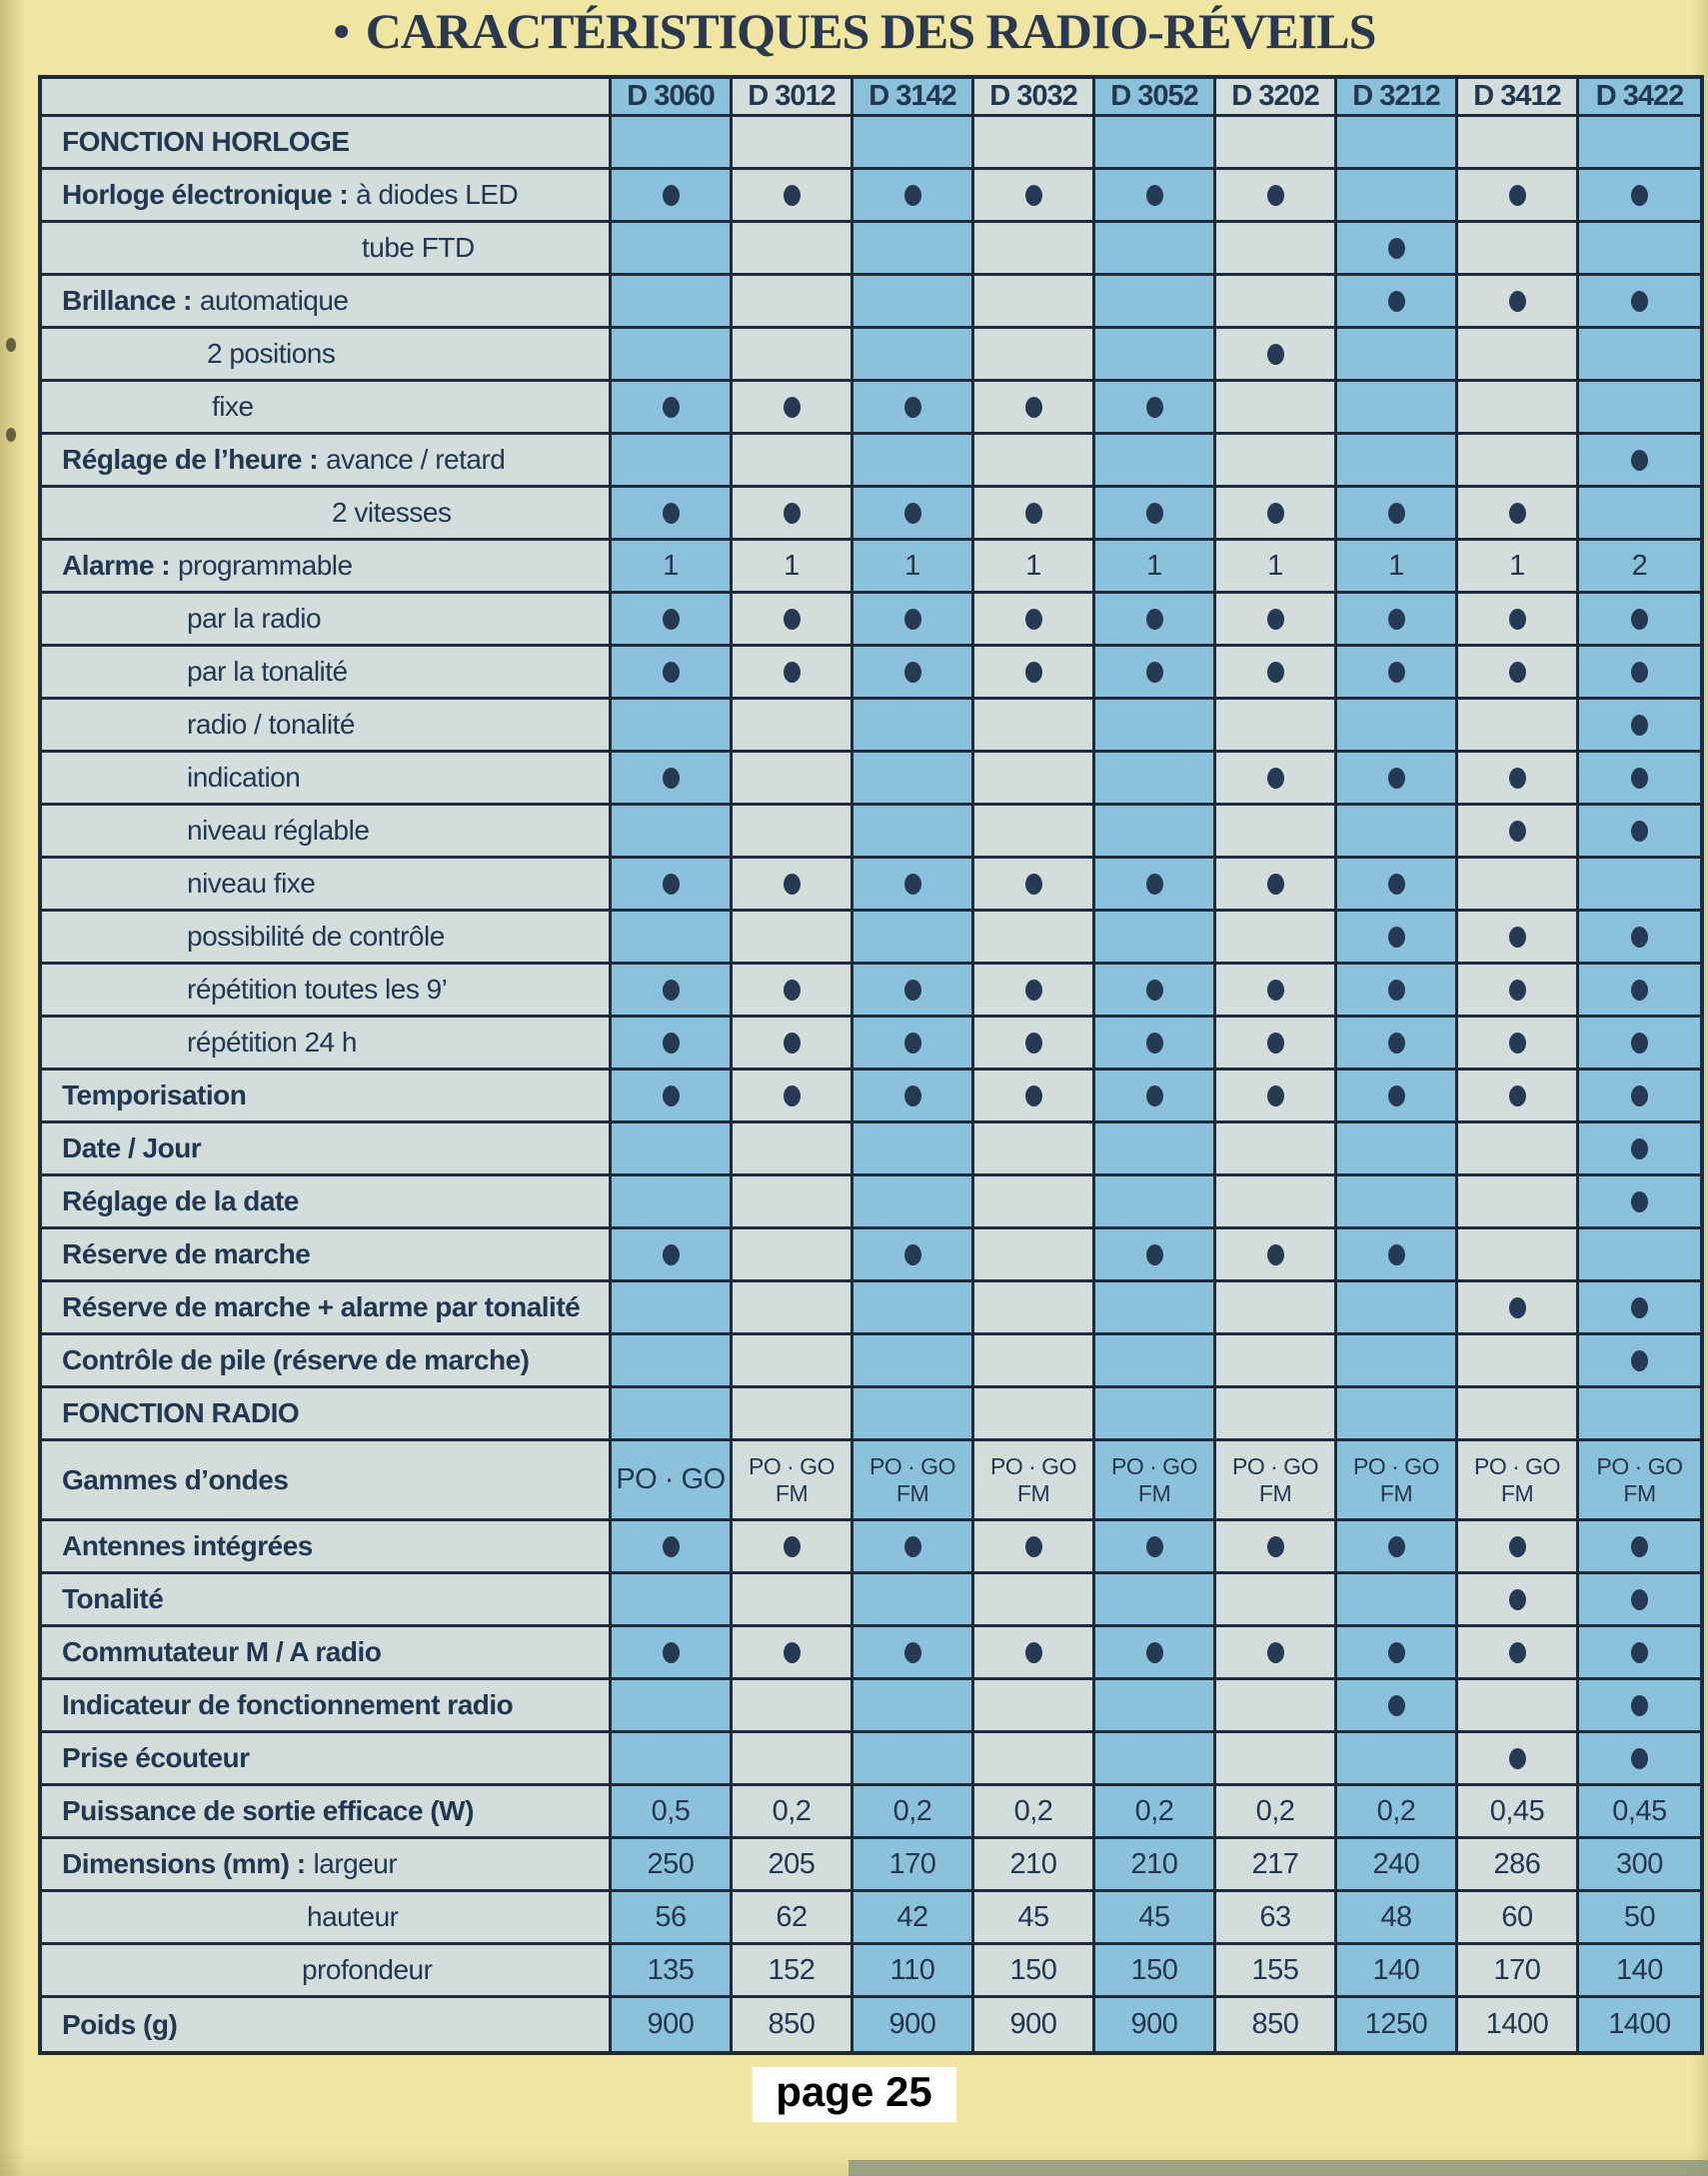 The height and width of the screenshot is (2176, 1708). I want to click on spec-cell: 0,2, so click(1034, 1812).